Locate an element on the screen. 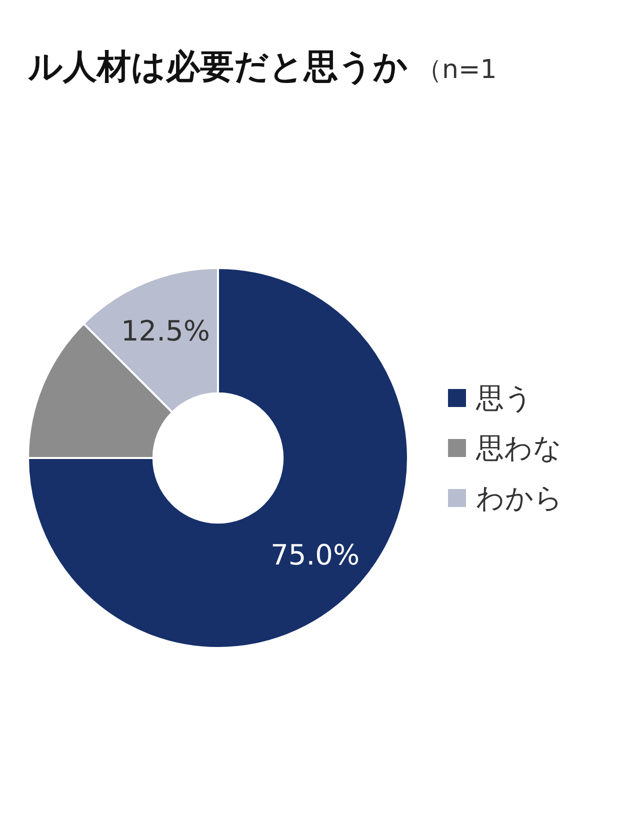 The image size is (640, 833). chart-subtitle: （n=1 is located at coordinates (456, 70).